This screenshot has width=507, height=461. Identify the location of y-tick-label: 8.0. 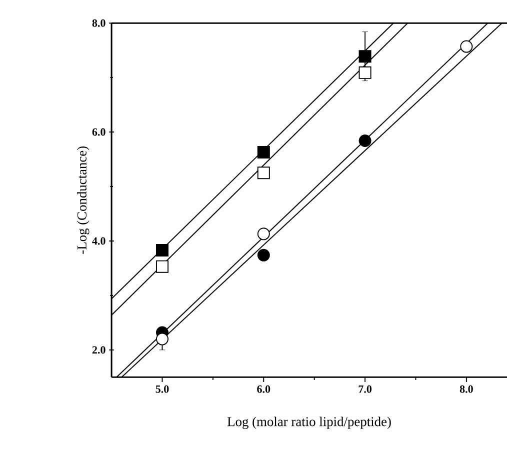
(99, 23).